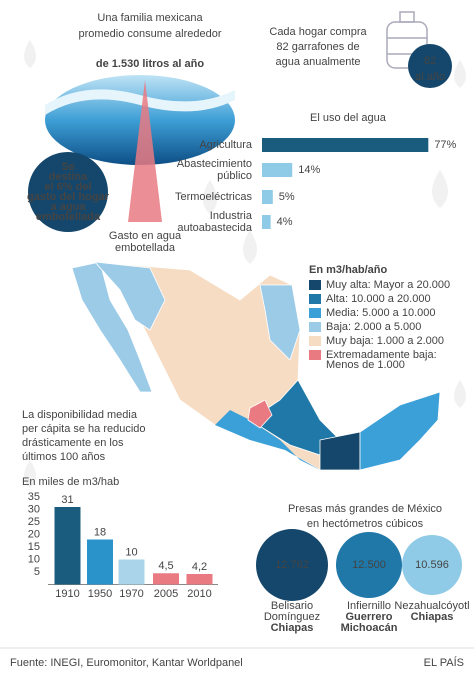 The image size is (474, 678). What do you see at coordinates (431, 606) in the screenshot?
I see `dam-name: Nezahualcóyotl` at bounding box center [431, 606].